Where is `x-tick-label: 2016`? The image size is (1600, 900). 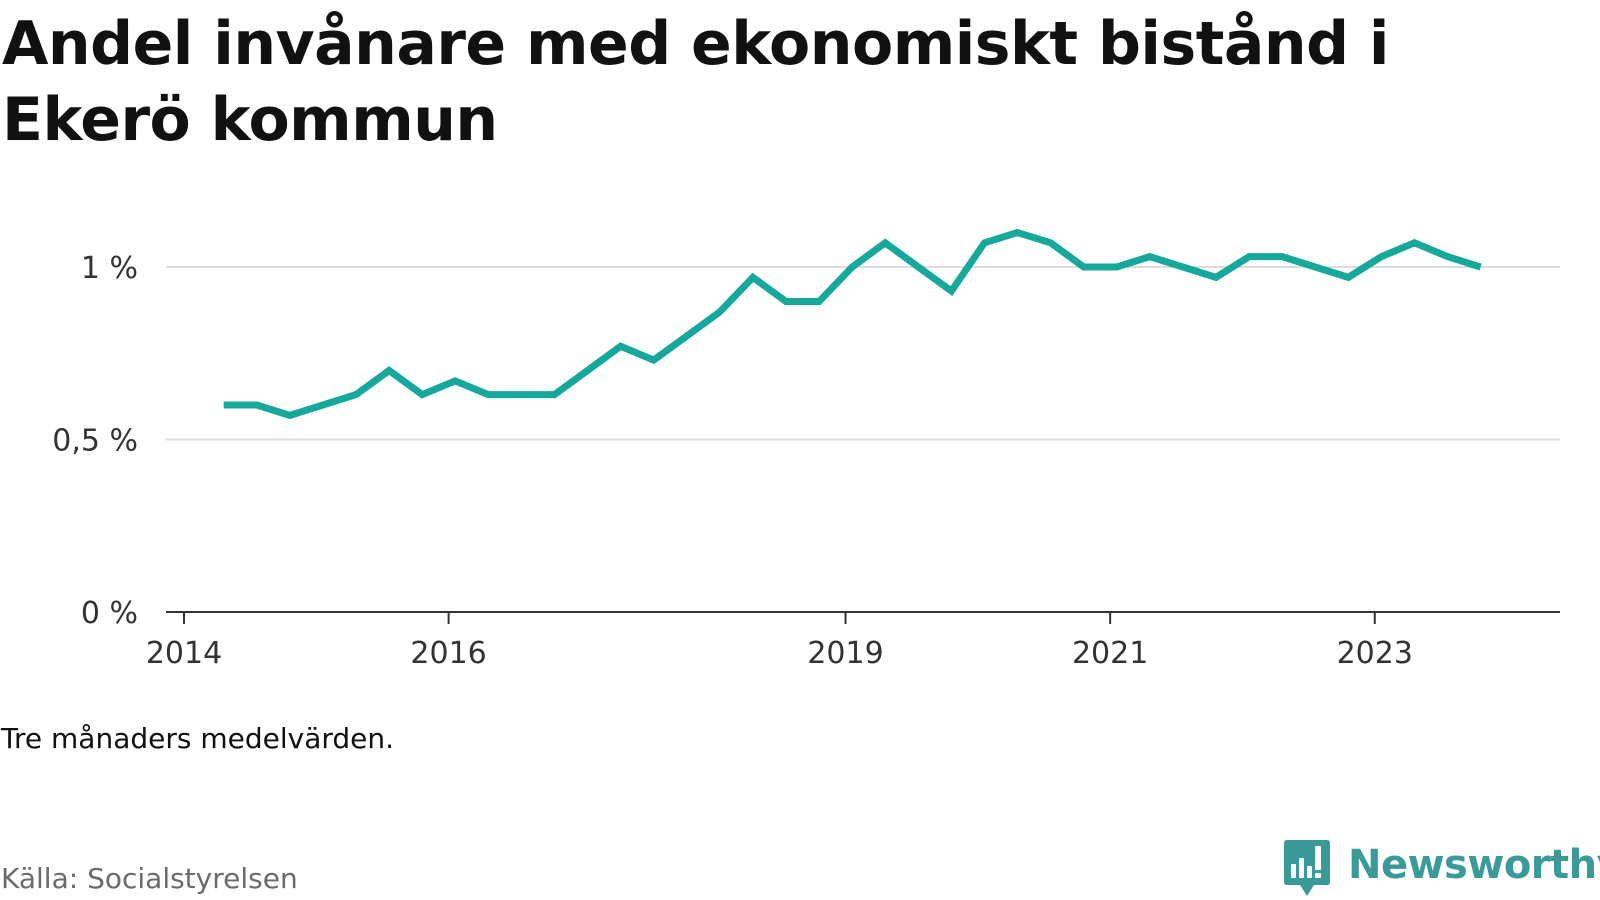
x-tick-label: 2016 is located at coordinates (448, 653).